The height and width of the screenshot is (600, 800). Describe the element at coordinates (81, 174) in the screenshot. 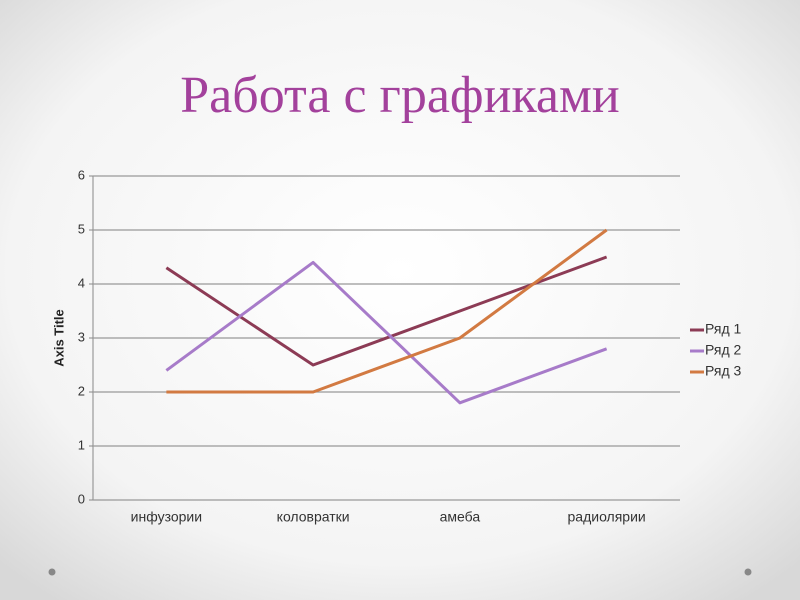

I see `y-tick-label: 6` at that location.